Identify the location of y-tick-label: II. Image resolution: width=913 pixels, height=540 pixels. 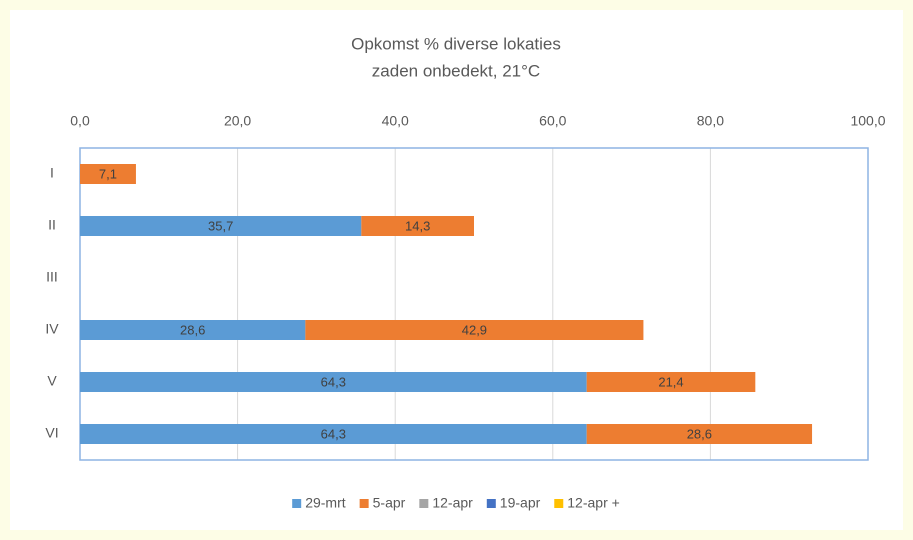
(52, 225).